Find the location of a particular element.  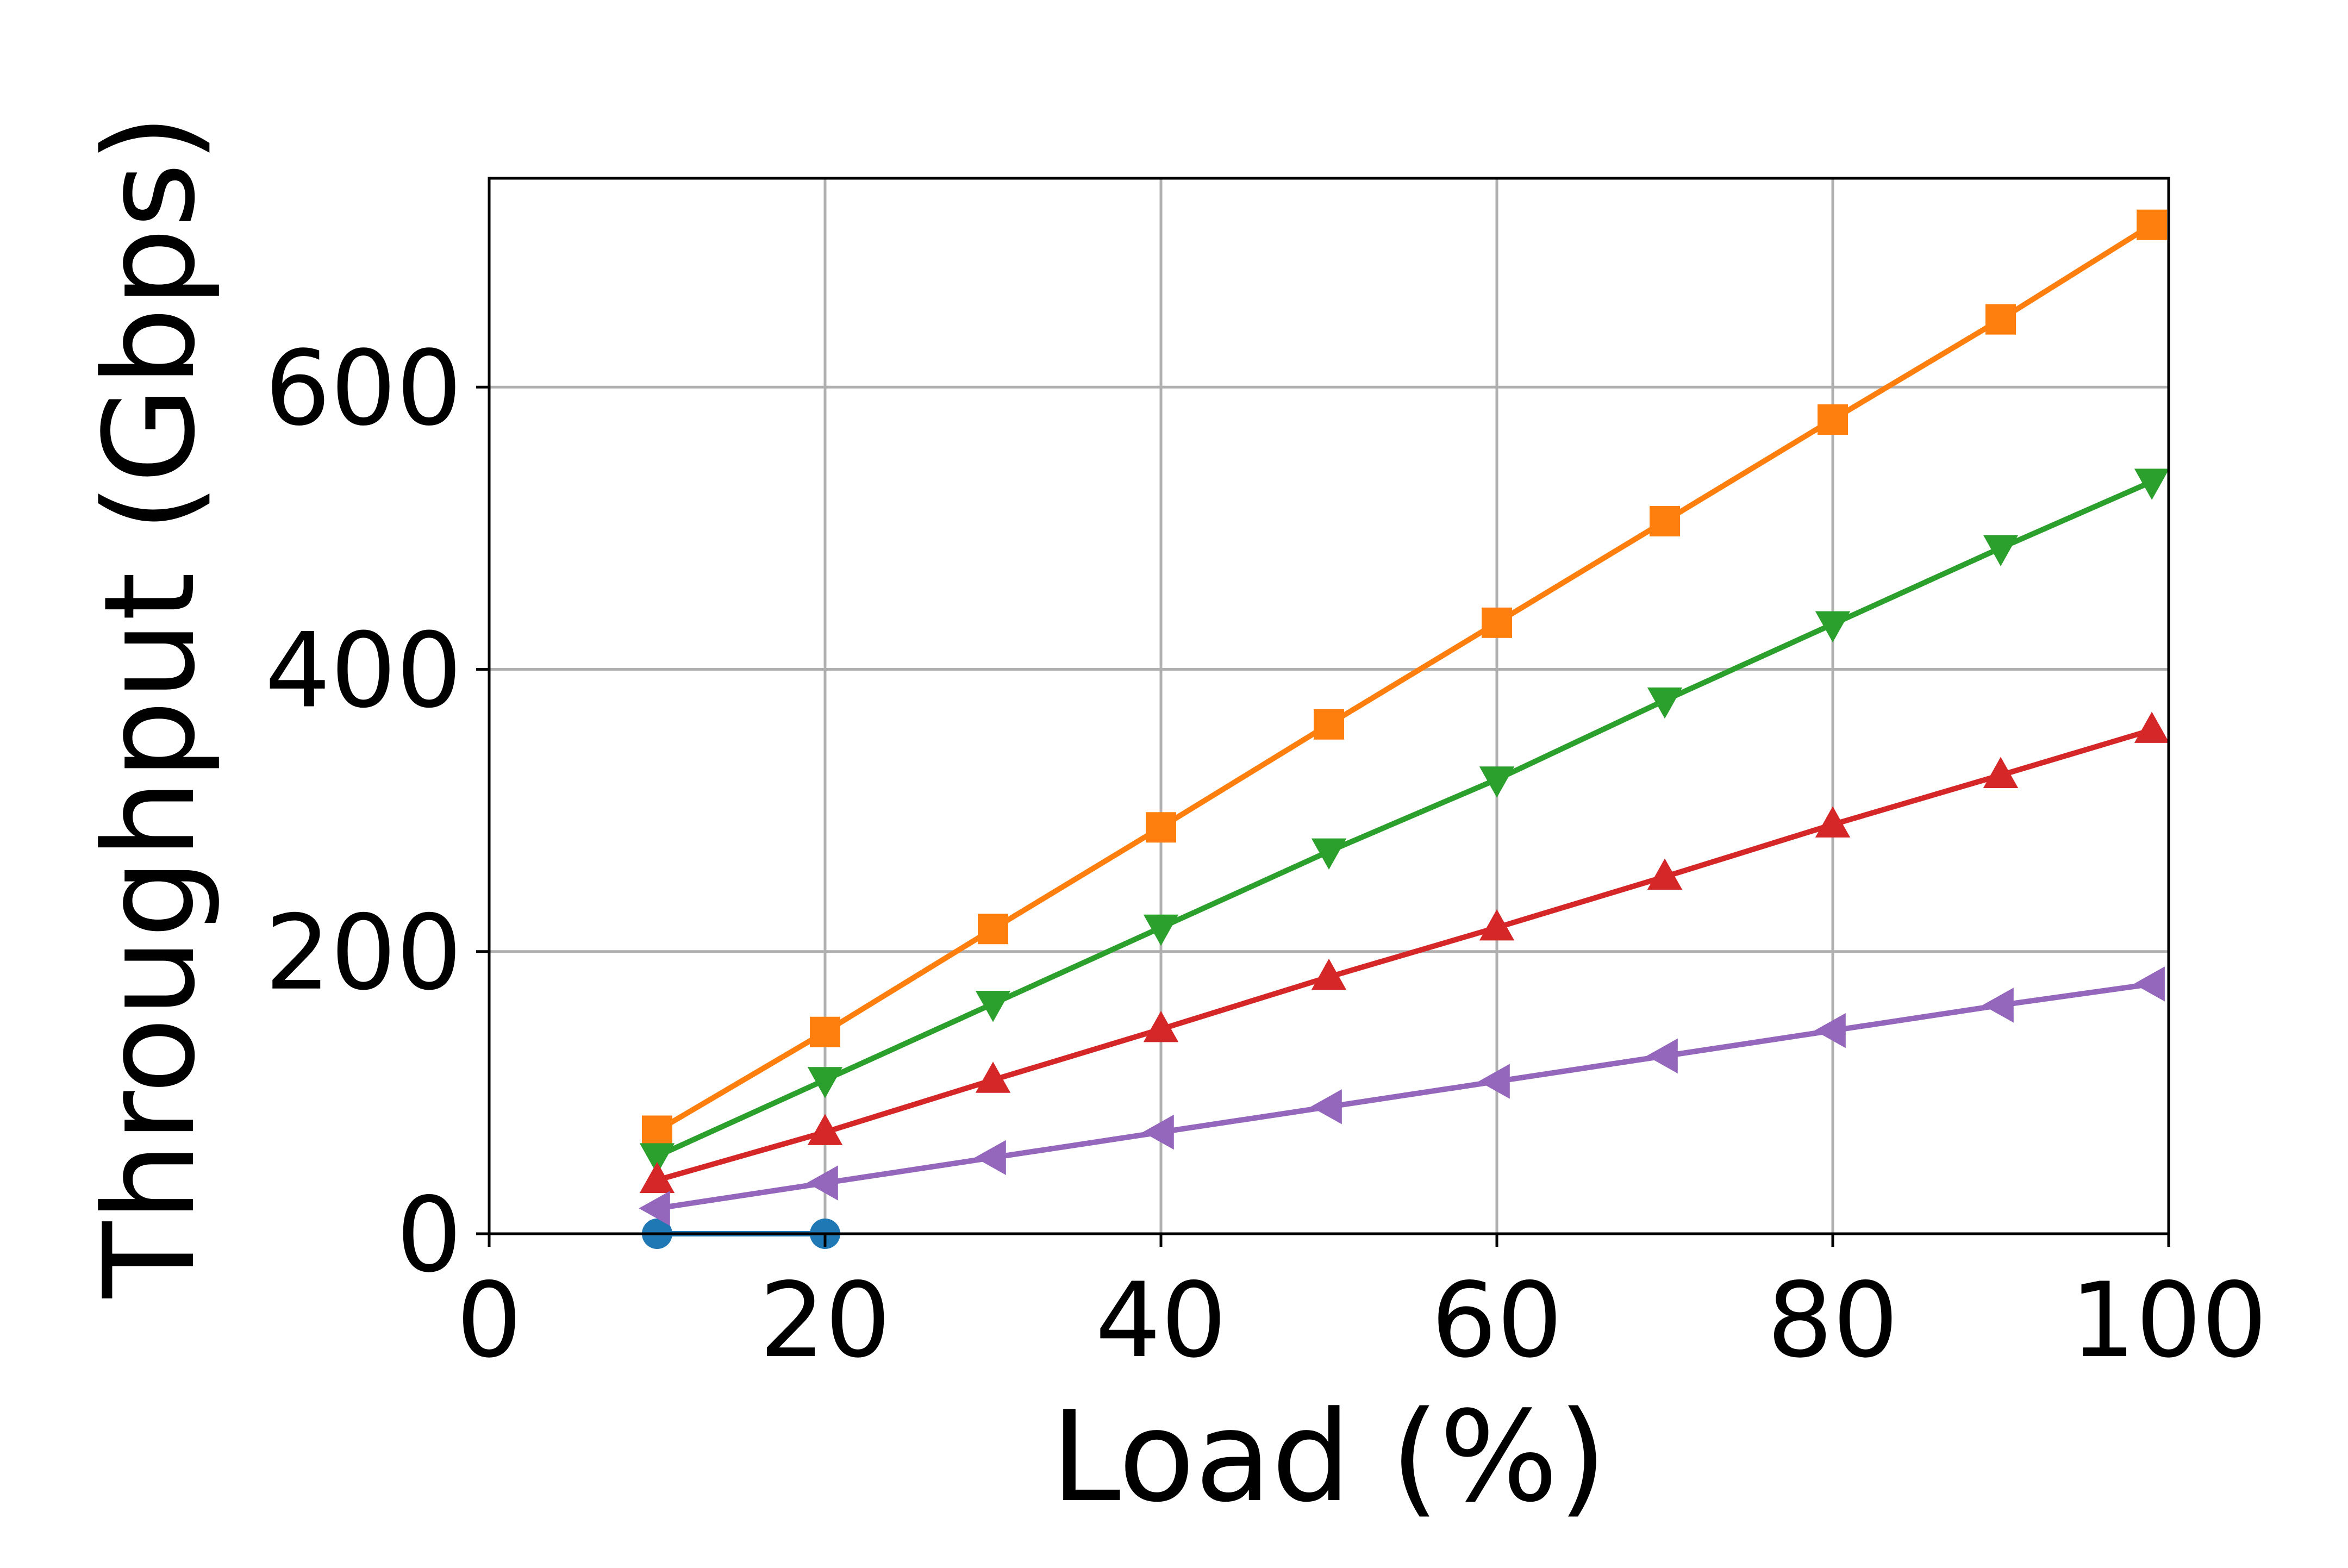

x-tick-label: 0 is located at coordinates (489, 1320).